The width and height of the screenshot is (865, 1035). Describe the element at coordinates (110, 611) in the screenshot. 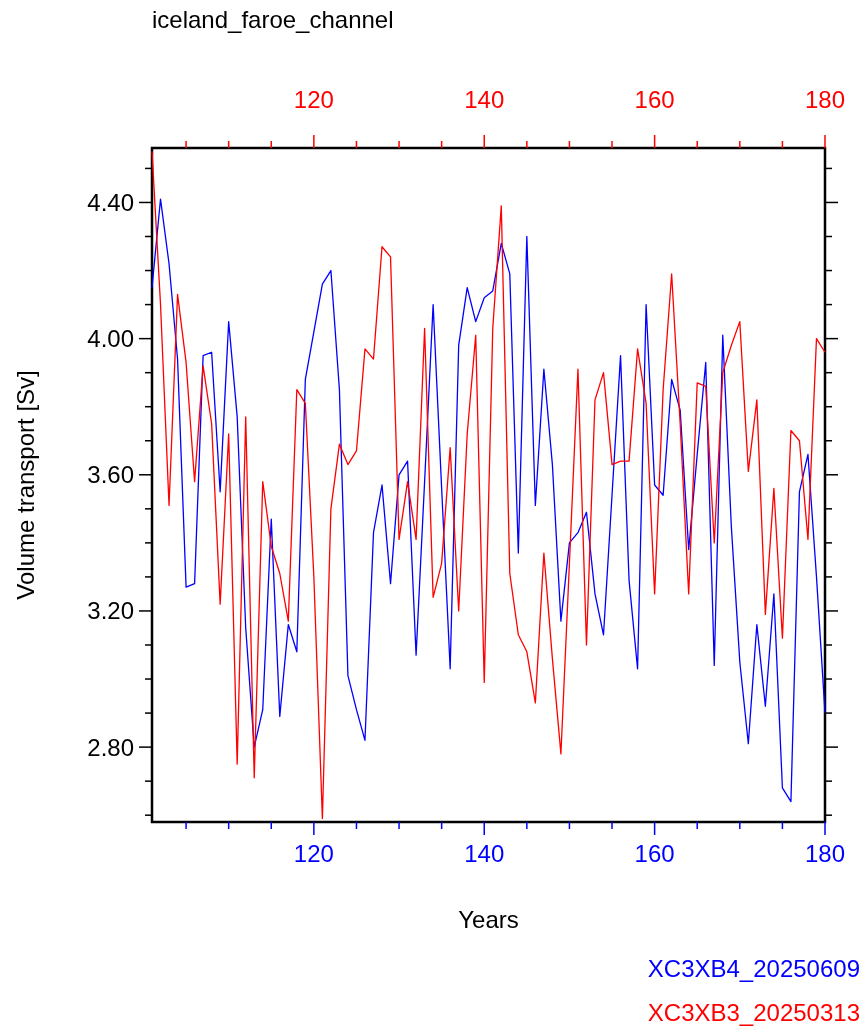

I see `y-tick-label: 3.20` at that location.